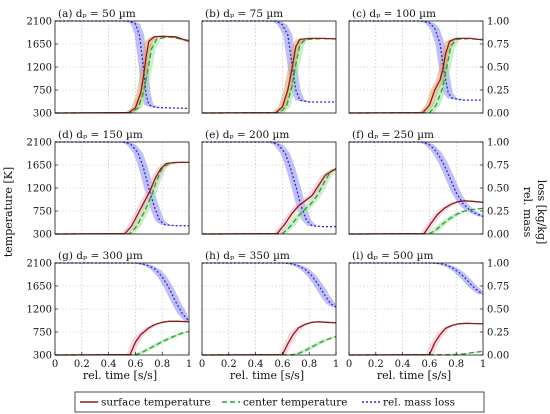 The image size is (550, 414). I want to click on panel-title: (h) dₚ = 350 µm, so click(247, 256).